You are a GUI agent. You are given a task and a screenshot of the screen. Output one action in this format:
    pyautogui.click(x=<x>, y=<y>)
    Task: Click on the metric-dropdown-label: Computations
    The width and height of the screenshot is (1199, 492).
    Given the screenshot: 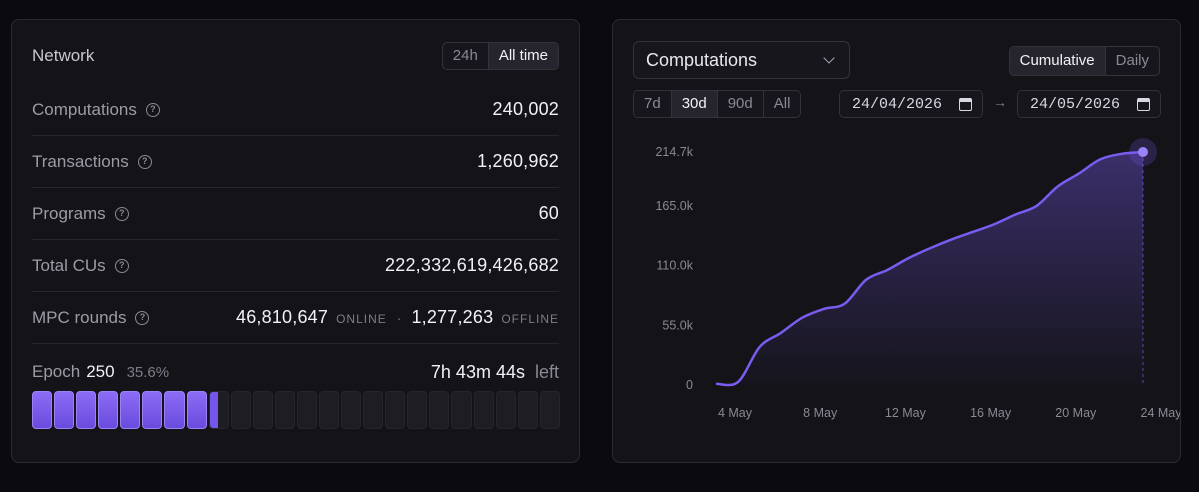 What is the action you would take?
    pyautogui.click(x=702, y=59)
    